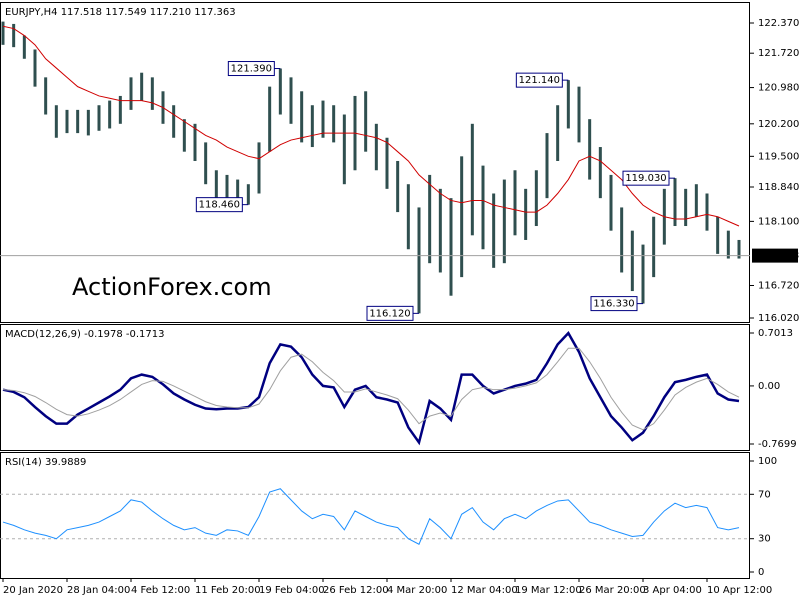 This screenshot has height=600, width=800. Describe the element at coordinates (778, 221) in the screenshot. I see `y-tick-label: 118.100` at that location.